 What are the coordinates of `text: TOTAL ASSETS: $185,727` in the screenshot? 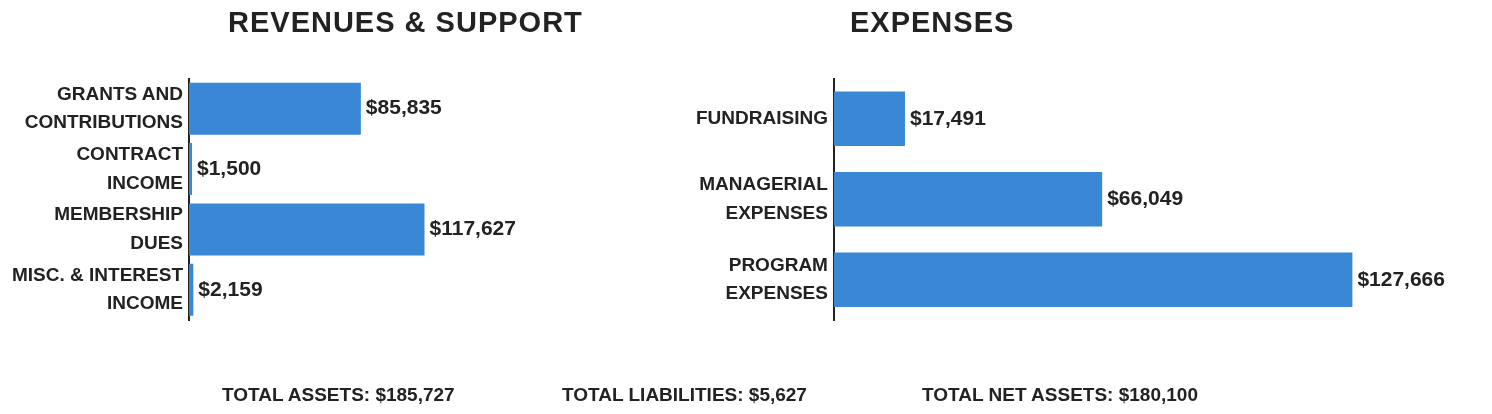 It's located at (338, 395).